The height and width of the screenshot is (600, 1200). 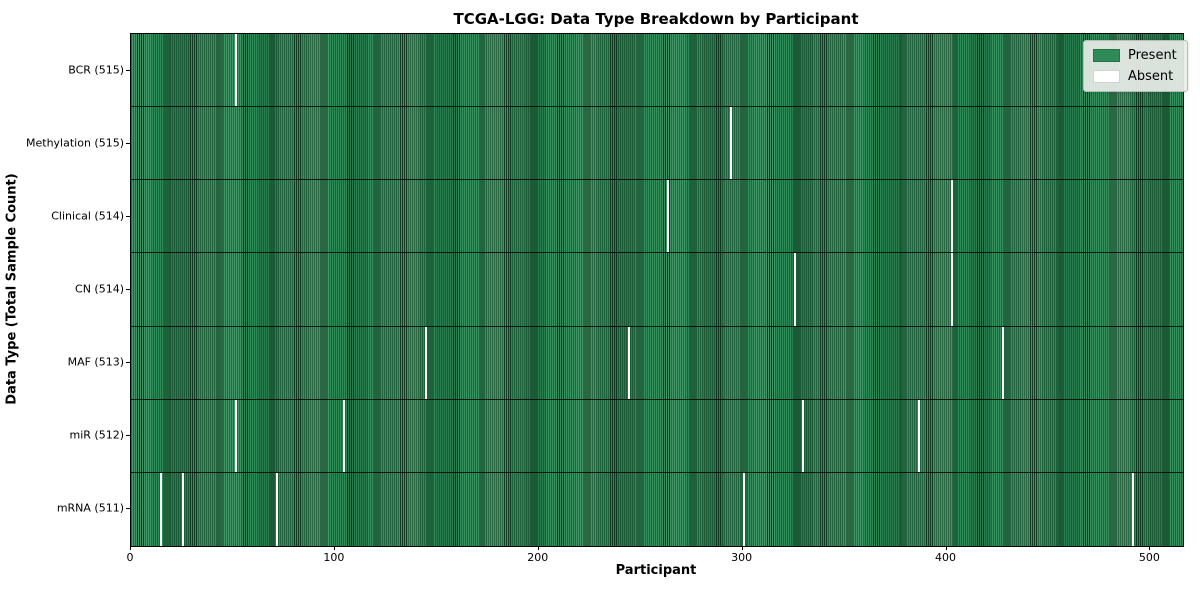 I want to click on legend: Present Absent, so click(x=1135, y=66).